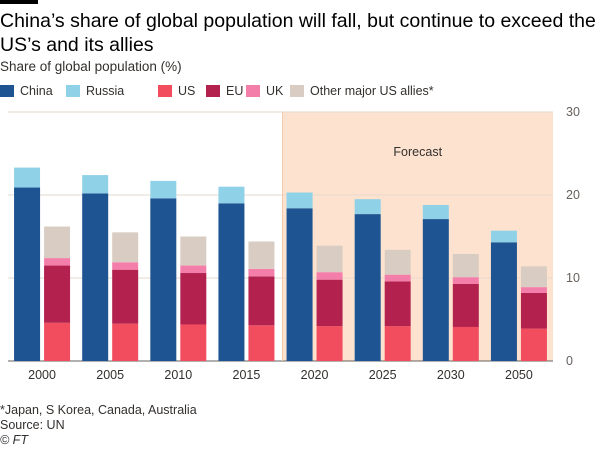  What do you see at coordinates (73, 91) in the screenshot?
I see `legend-swatch-russia` at bounding box center [73, 91].